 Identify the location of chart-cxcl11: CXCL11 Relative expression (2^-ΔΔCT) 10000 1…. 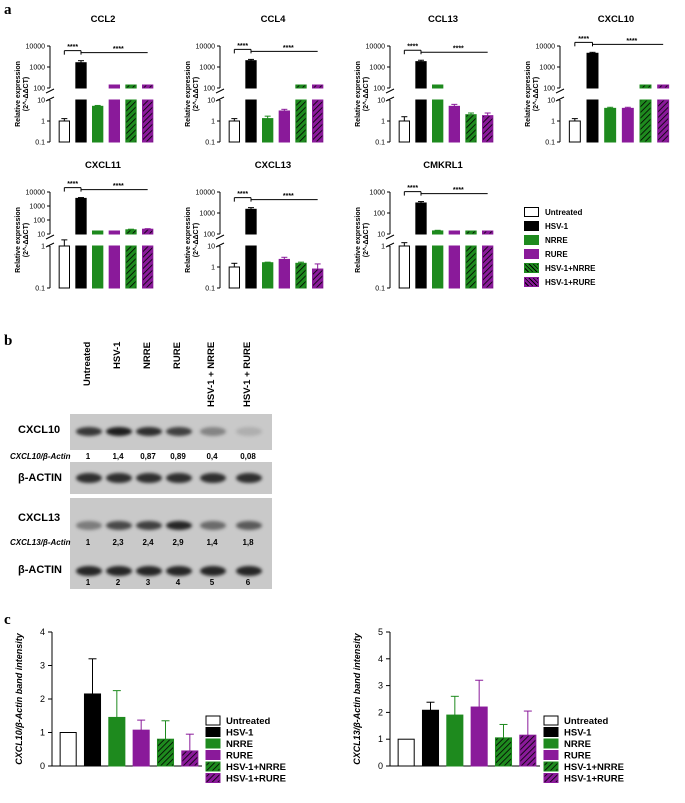
(84, 226).